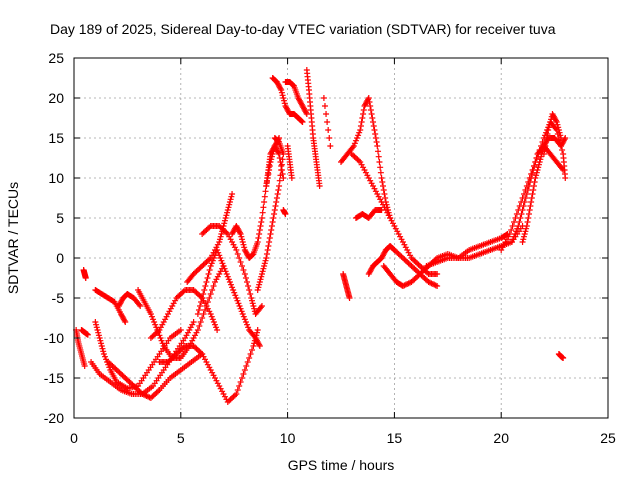  What do you see at coordinates (313, 128) in the screenshot?
I see `series-track-v` at bounding box center [313, 128].